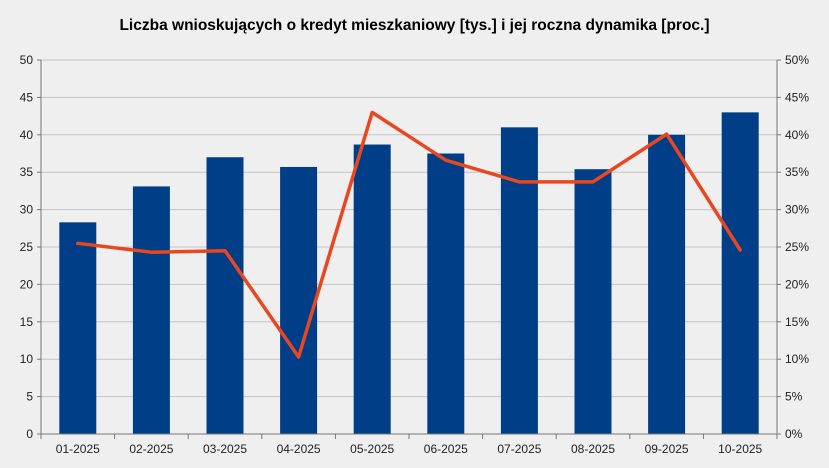 This screenshot has height=468, width=829. Describe the element at coordinates (372, 449) in the screenshot. I see `x-tick-label: 05-2025` at that location.